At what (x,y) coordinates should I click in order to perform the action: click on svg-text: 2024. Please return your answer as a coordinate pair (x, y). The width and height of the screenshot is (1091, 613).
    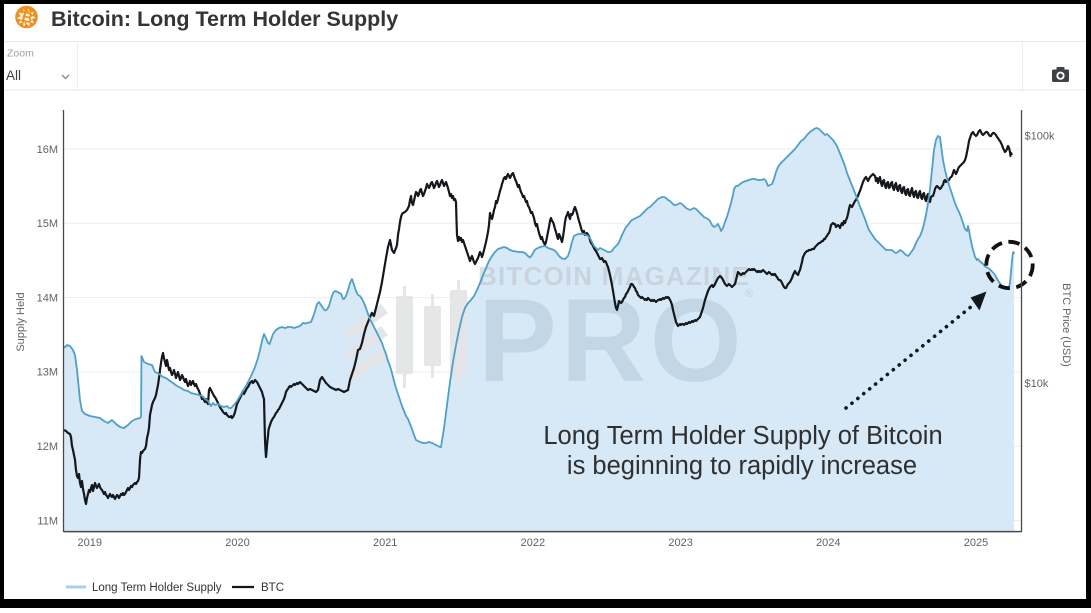
    Looking at the image, I should click on (828, 543).